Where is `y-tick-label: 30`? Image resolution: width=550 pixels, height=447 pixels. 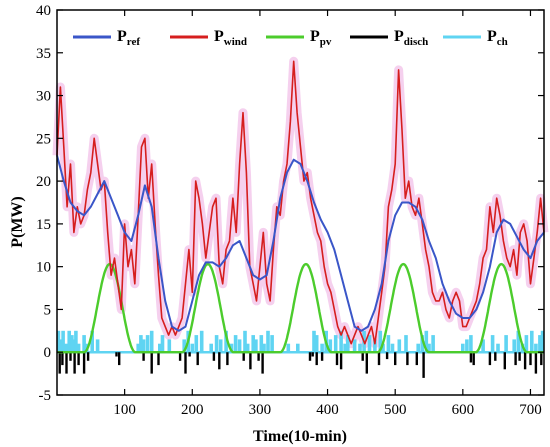
y-tick-label: 30 is located at coordinates (43, 97).